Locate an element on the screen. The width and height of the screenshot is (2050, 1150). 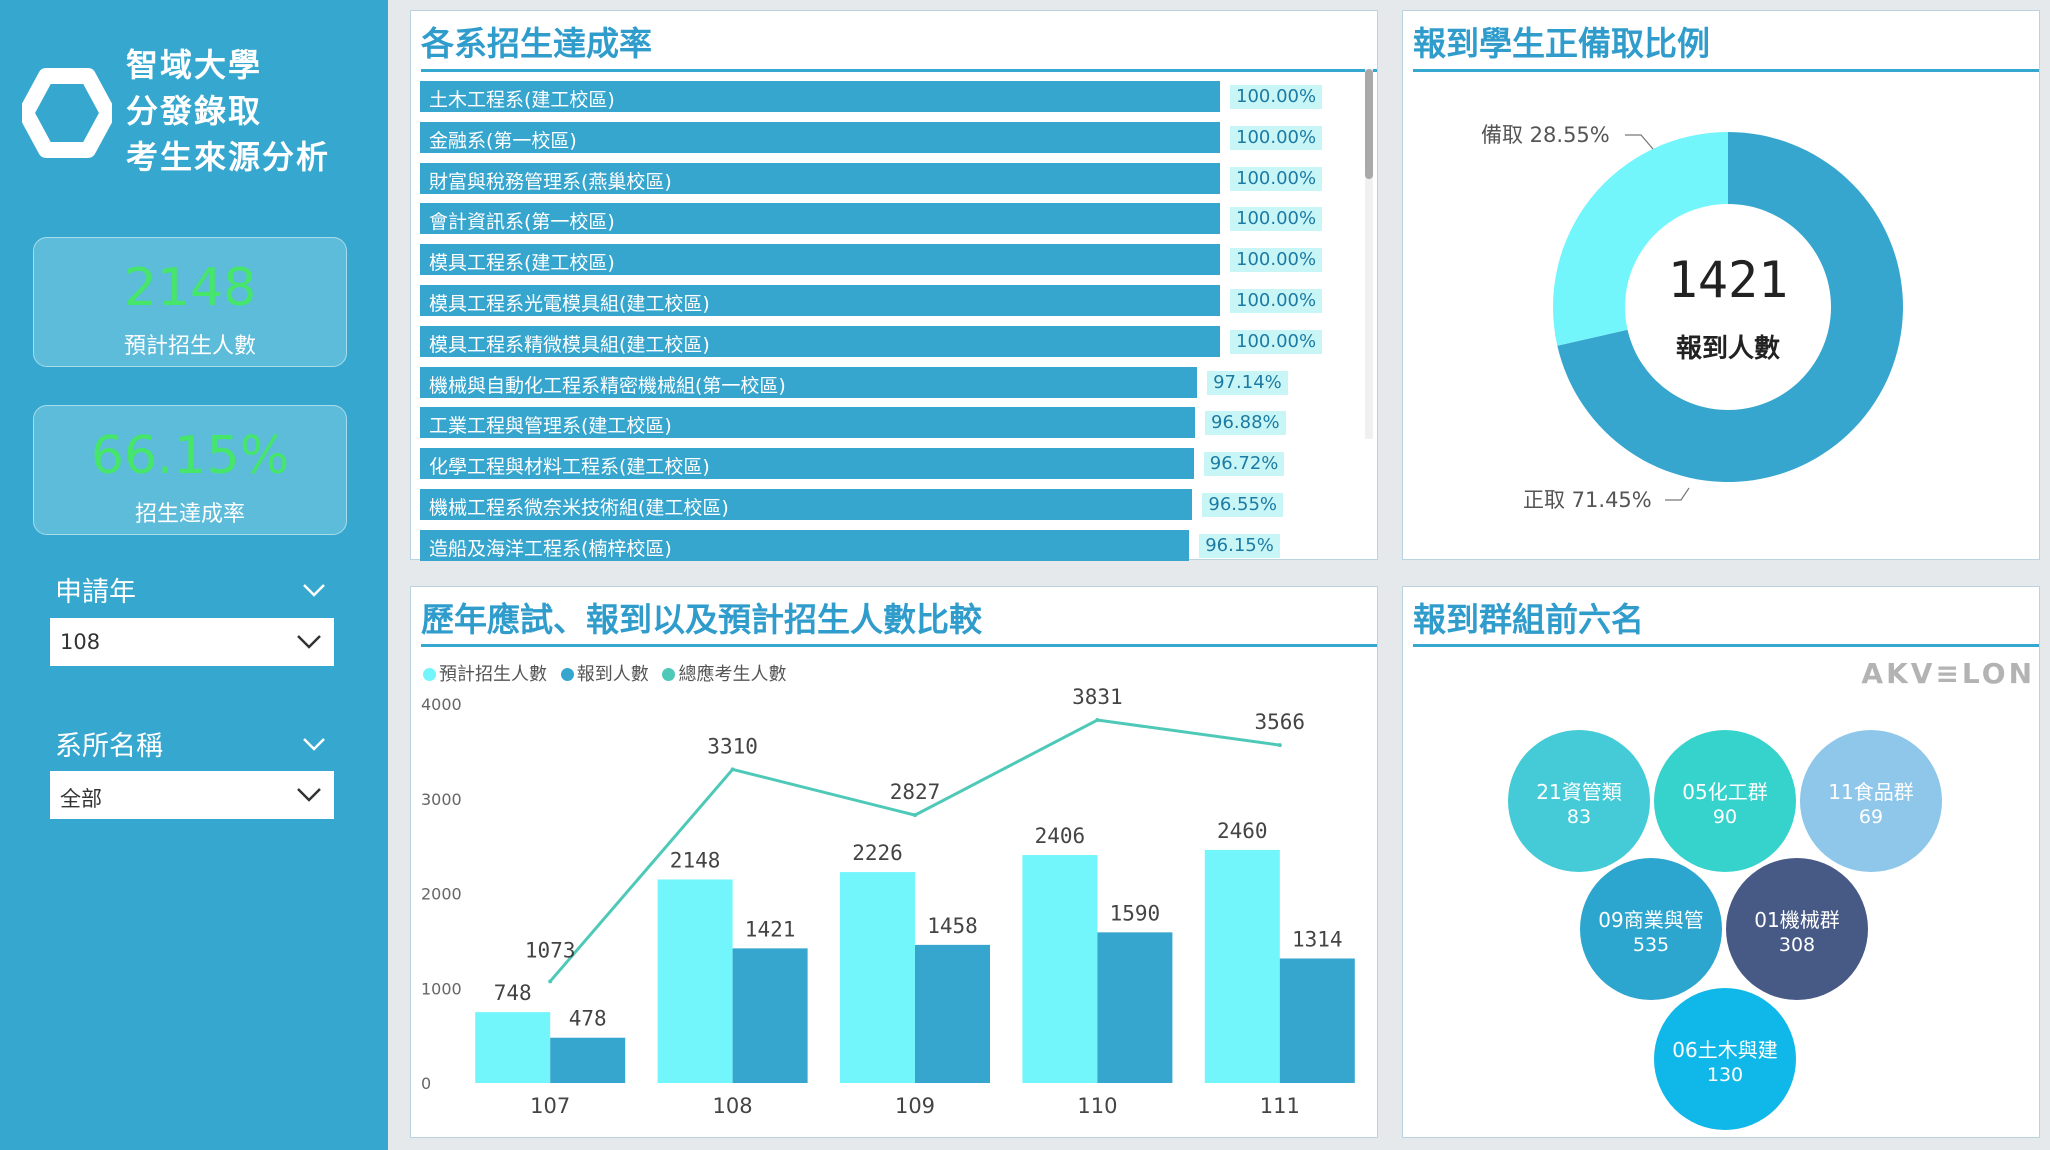
donut-center-label: 報到人數 is located at coordinates (1728, 349).